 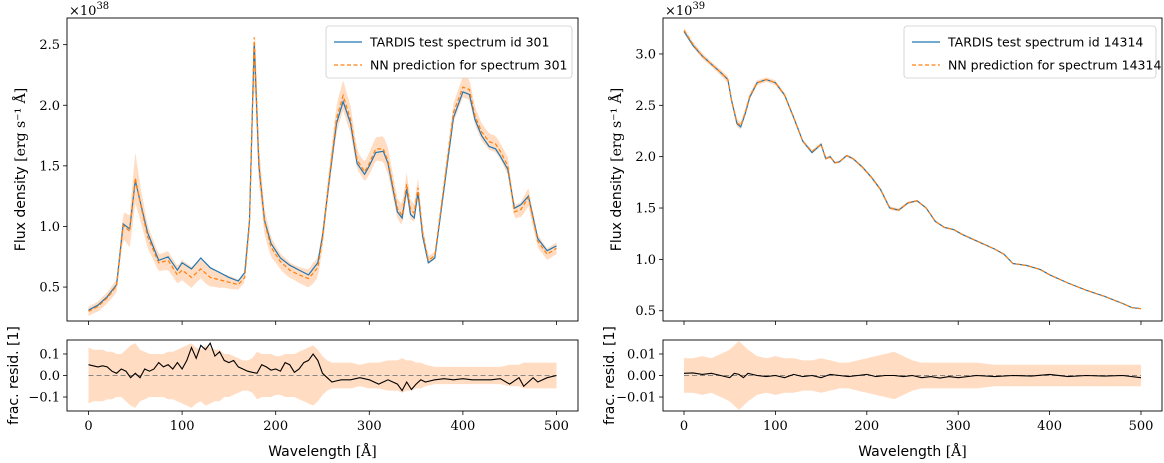 I want to click on resid-y-tick-label: −0.01, so click(x=636, y=398).